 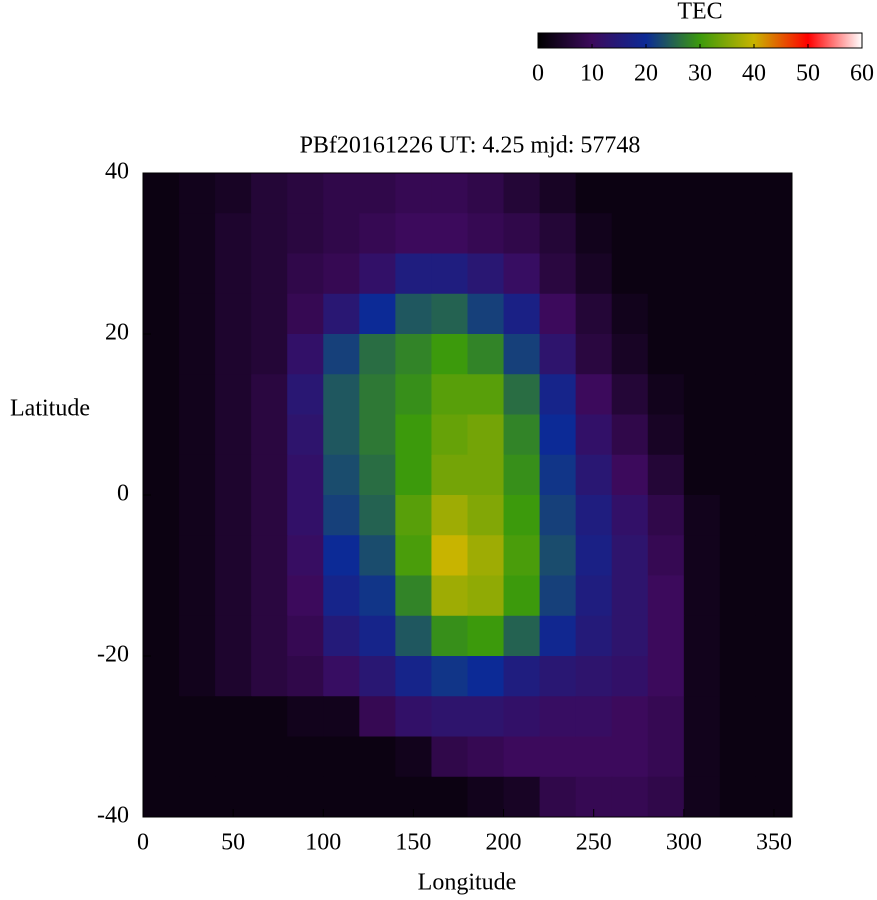 I want to click on colorbar-tick-label: 60, so click(x=862, y=74).